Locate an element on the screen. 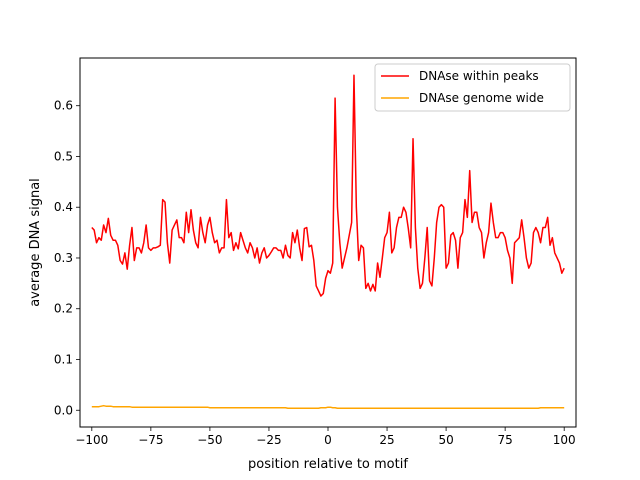 The width and height of the screenshot is (640, 480). y-tick-label: 0.6 is located at coordinates (63, 106).